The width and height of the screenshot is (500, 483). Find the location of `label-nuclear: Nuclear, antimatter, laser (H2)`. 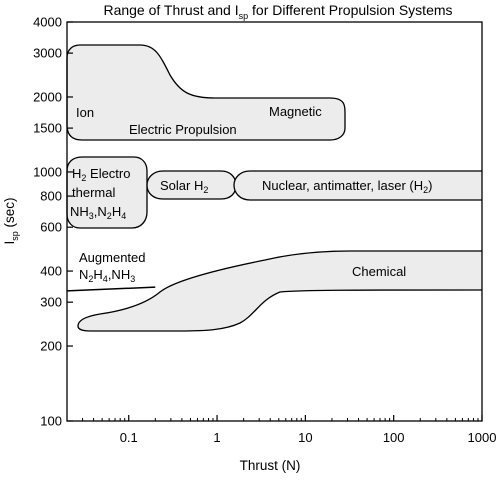

label-nuclear: Nuclear, antimatter, laser (H2) is located at coordinates (347, 186).